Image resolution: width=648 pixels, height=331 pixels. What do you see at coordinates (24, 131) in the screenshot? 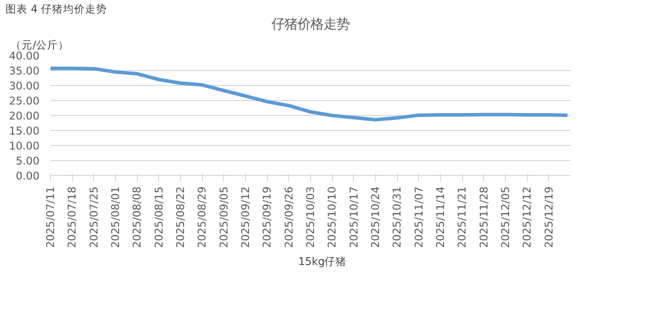
I see `y-tick-label: 15.00` at bounding box center [24, 131].